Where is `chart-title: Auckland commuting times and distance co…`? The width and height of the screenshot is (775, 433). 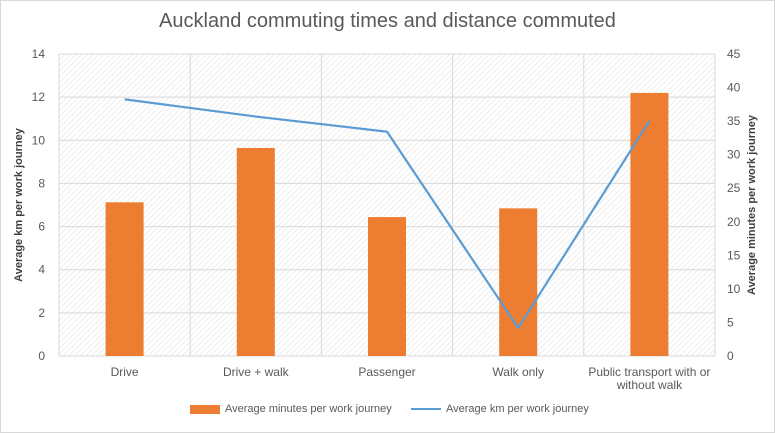
chart-title: Auckland commuting times and distance co… is located at coordinates (387, 21).